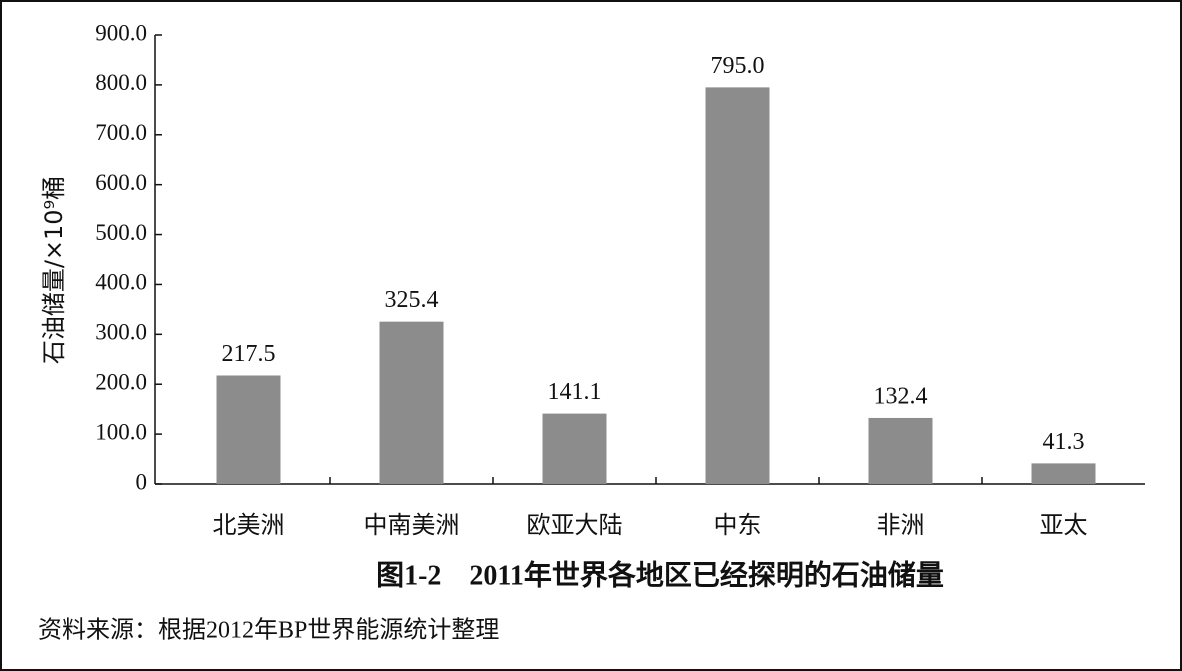 This screenshot has height=671, width=1182. I want to click on value-label: 325.4, so click(412, 300).